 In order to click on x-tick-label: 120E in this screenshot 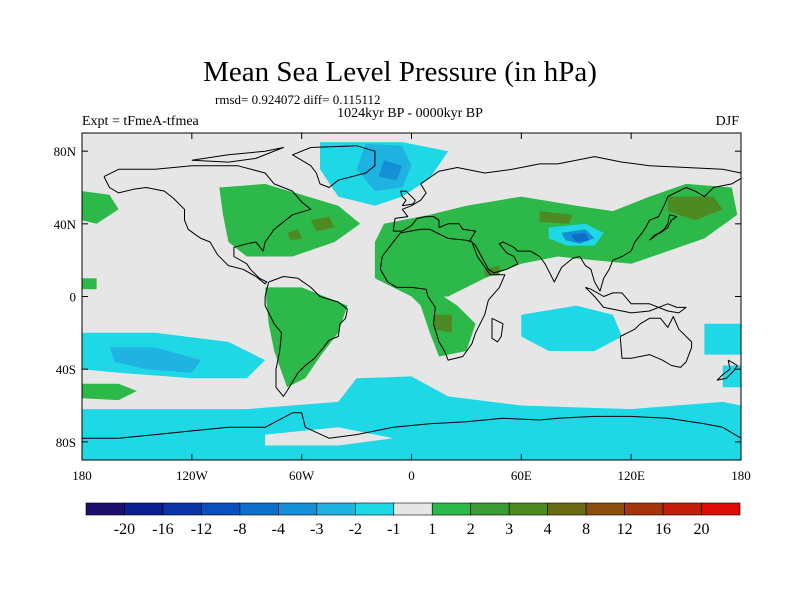, I will do `click(631, 475)`.